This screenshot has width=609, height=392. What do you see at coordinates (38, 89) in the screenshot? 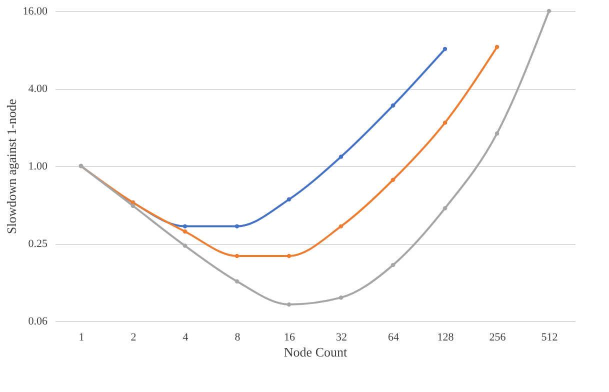
I see `y-tick-label: 4.00` at bounding box center [38, 89].